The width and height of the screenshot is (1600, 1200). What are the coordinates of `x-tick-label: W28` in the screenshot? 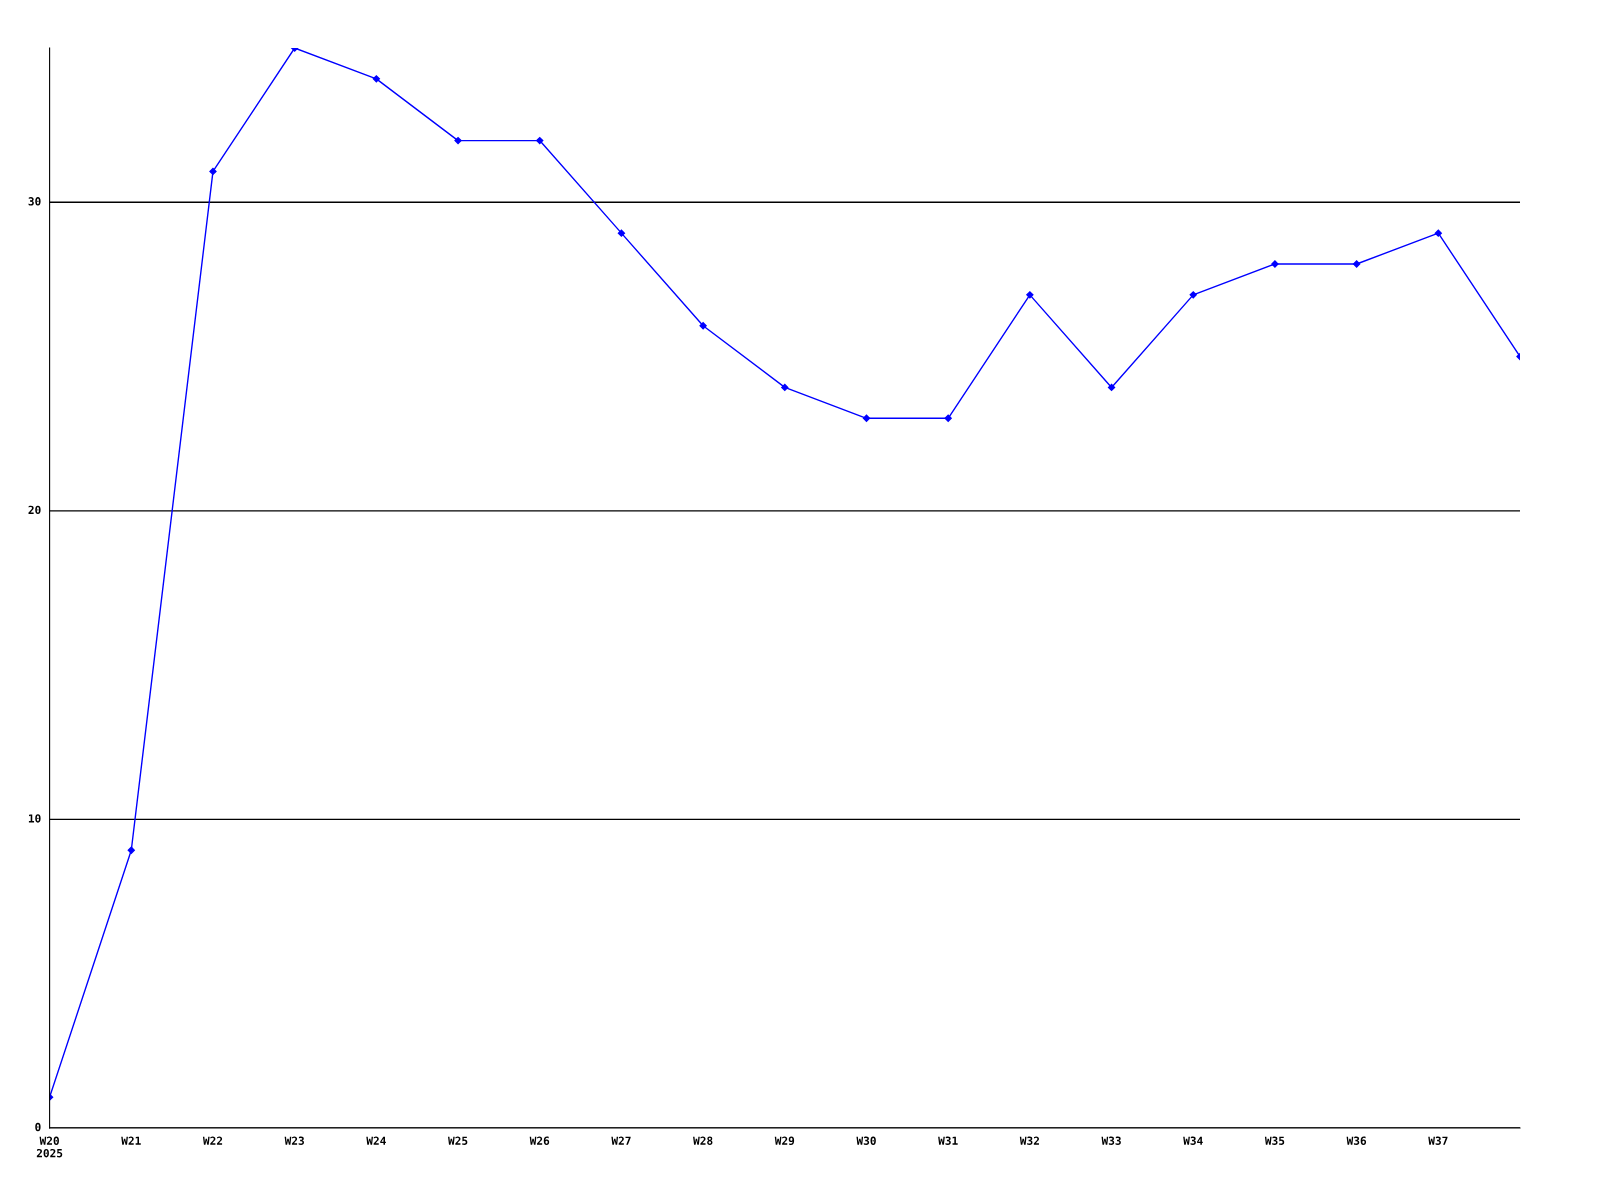 It's located at (703, 1140).